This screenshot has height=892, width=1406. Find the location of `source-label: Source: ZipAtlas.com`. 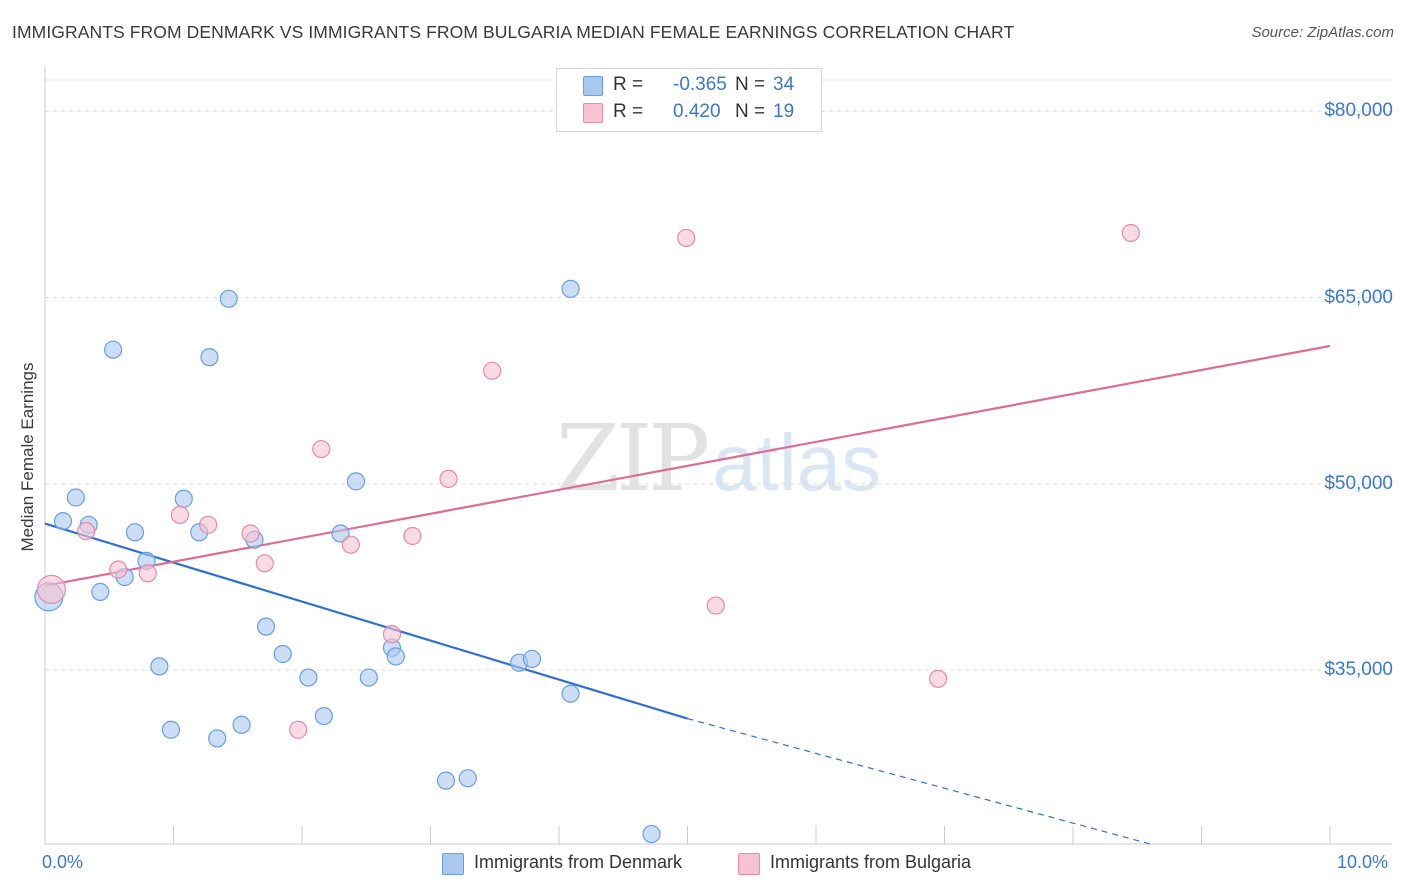

source-label: Source: ZipAtlas.com is located at coordinates (1322, 32).